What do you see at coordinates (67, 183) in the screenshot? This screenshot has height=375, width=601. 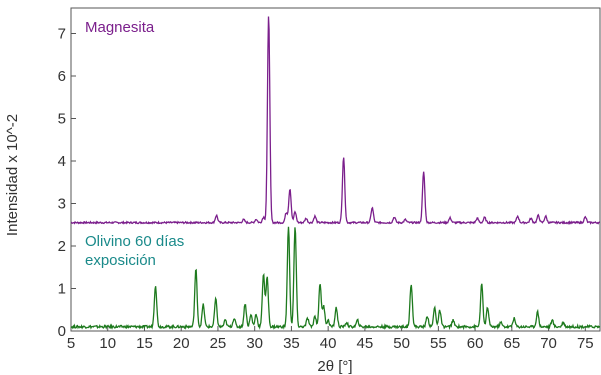 I see `y-axis-ticks: 0 1 2 3 4 5 6 7` at bounding box center [67, 183].